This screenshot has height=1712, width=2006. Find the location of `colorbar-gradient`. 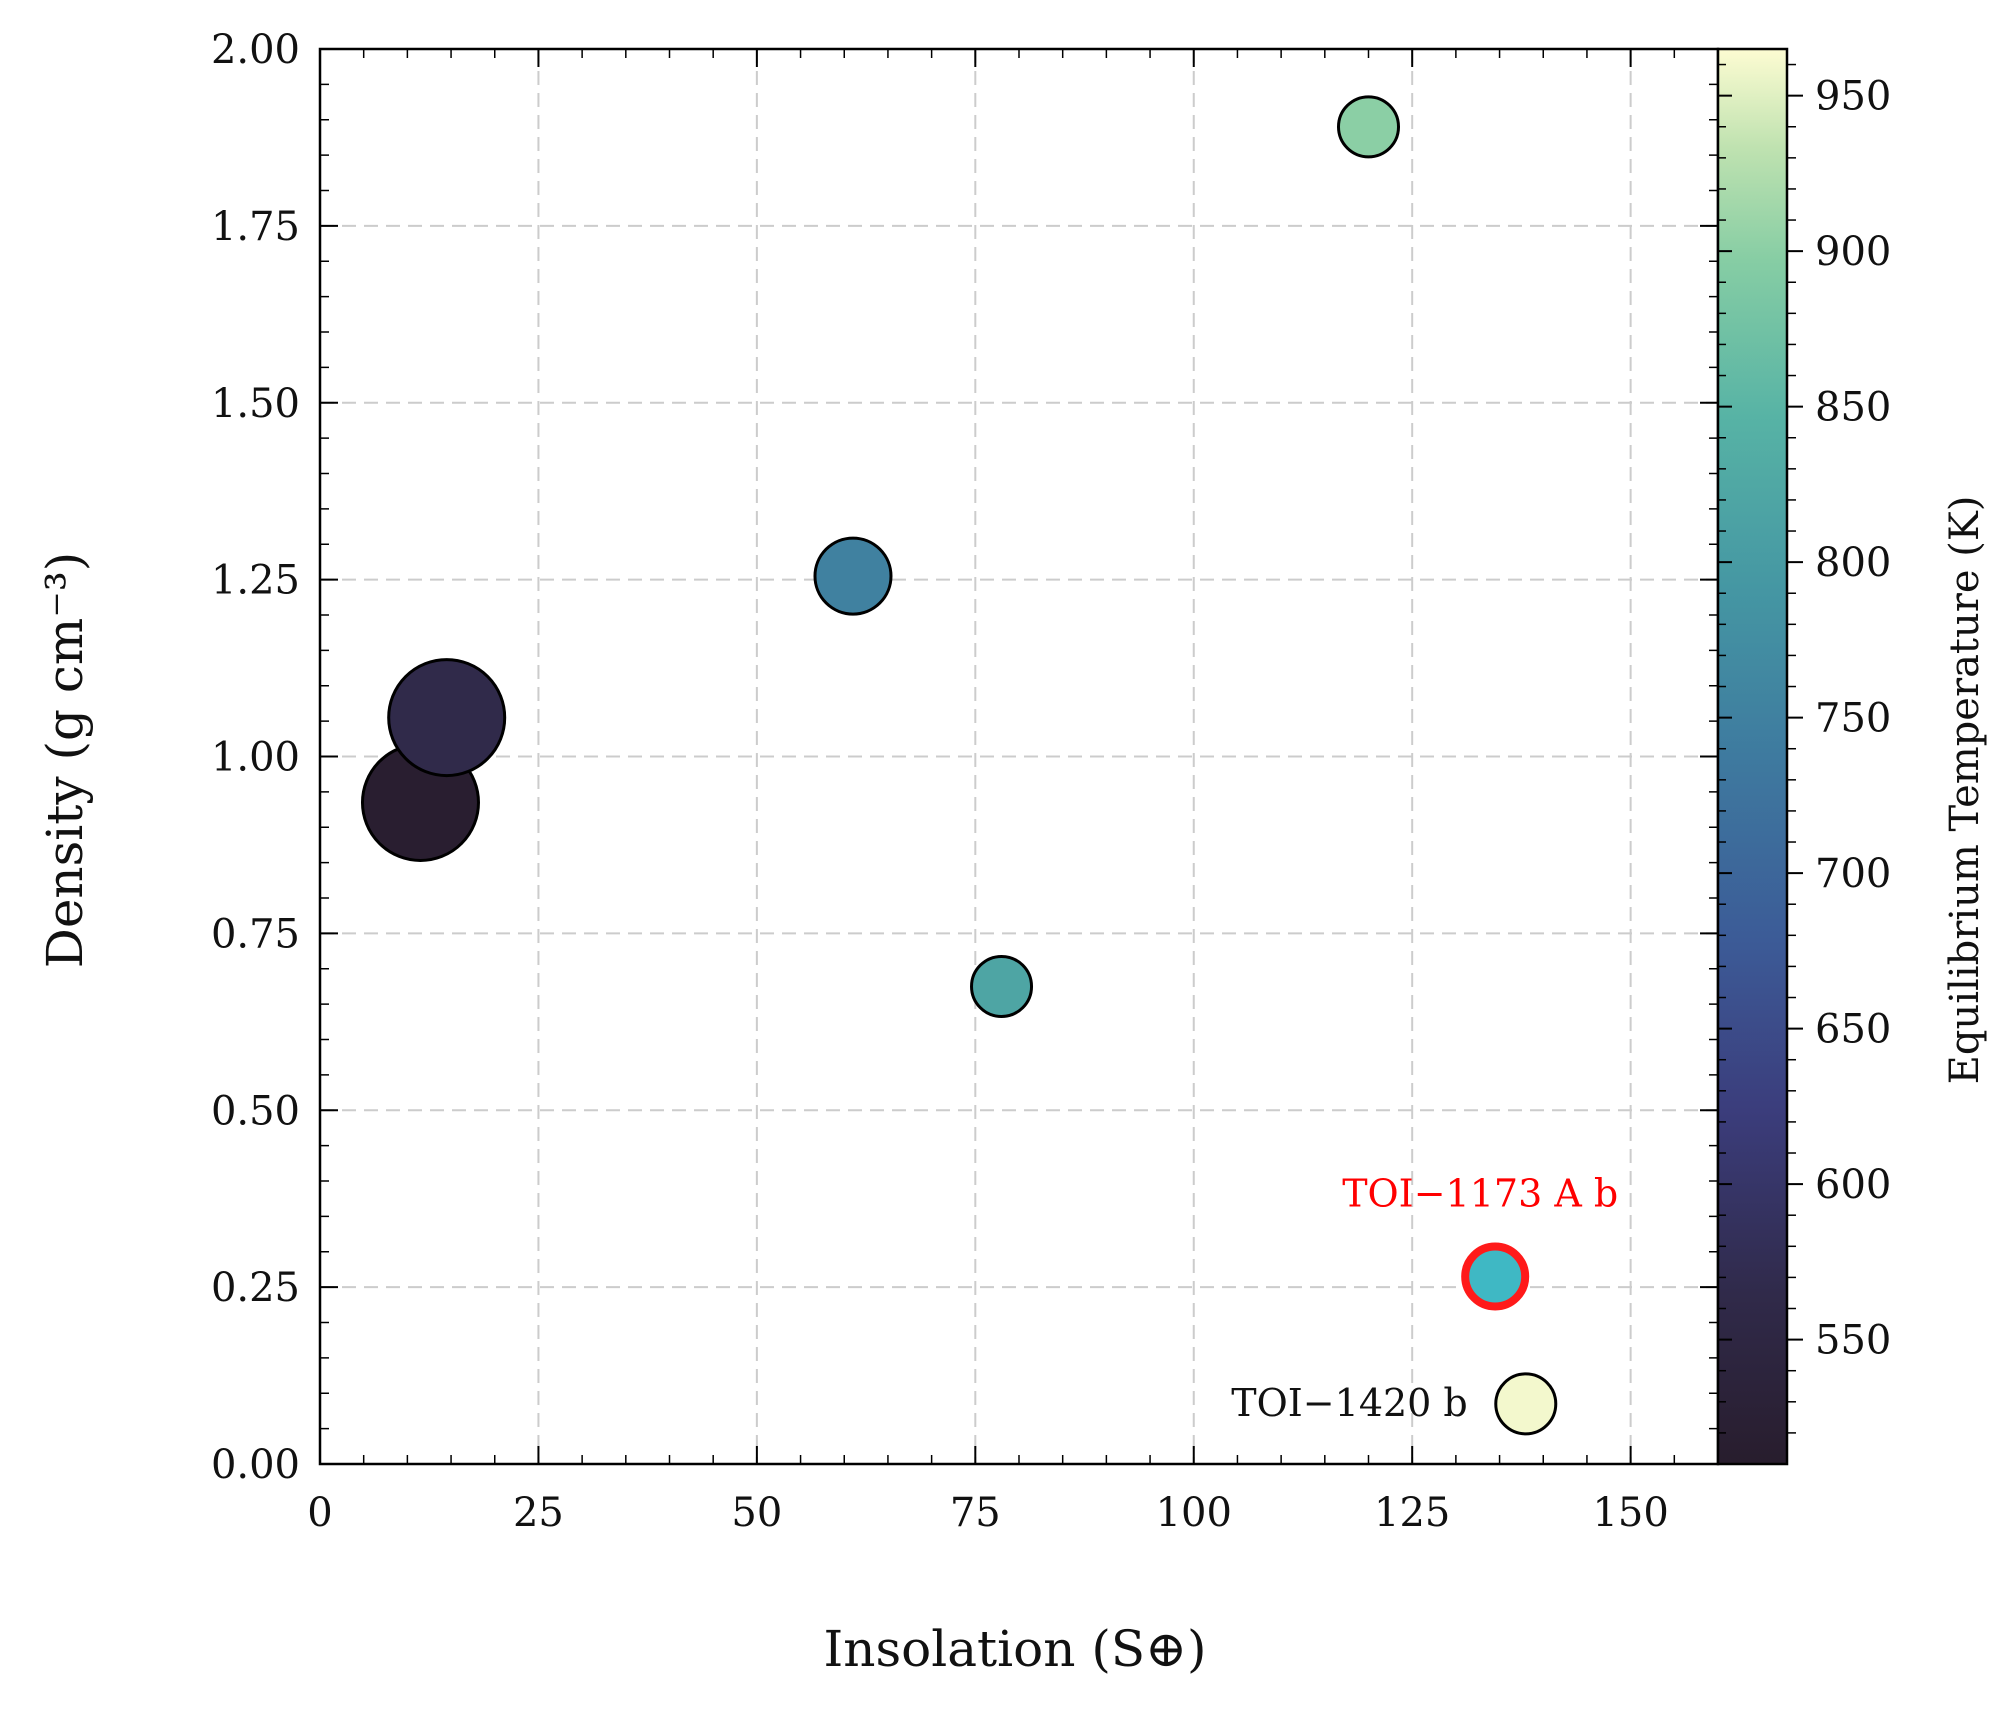

colorbar-gradient is located at coordinates (1752, 756).